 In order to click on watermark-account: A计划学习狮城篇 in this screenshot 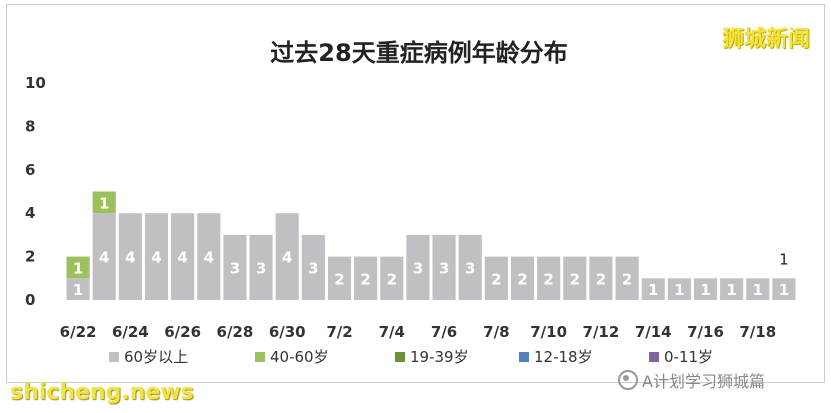, I will do `click(691, 380)`.